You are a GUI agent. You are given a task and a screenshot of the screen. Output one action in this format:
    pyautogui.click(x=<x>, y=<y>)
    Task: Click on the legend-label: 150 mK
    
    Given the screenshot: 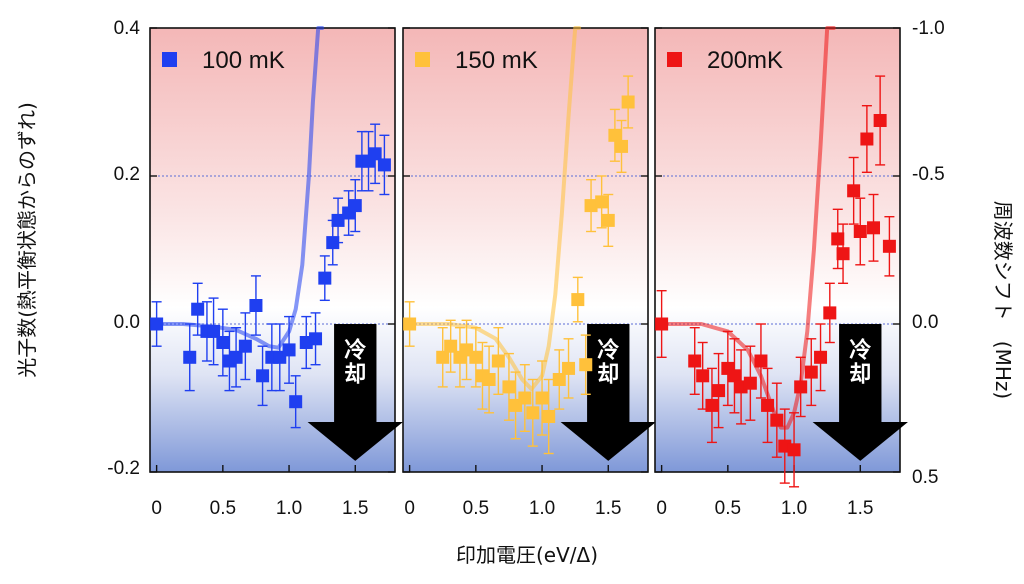 What is the action you would take?
    pyautogui.click(x=496, y=60)
    